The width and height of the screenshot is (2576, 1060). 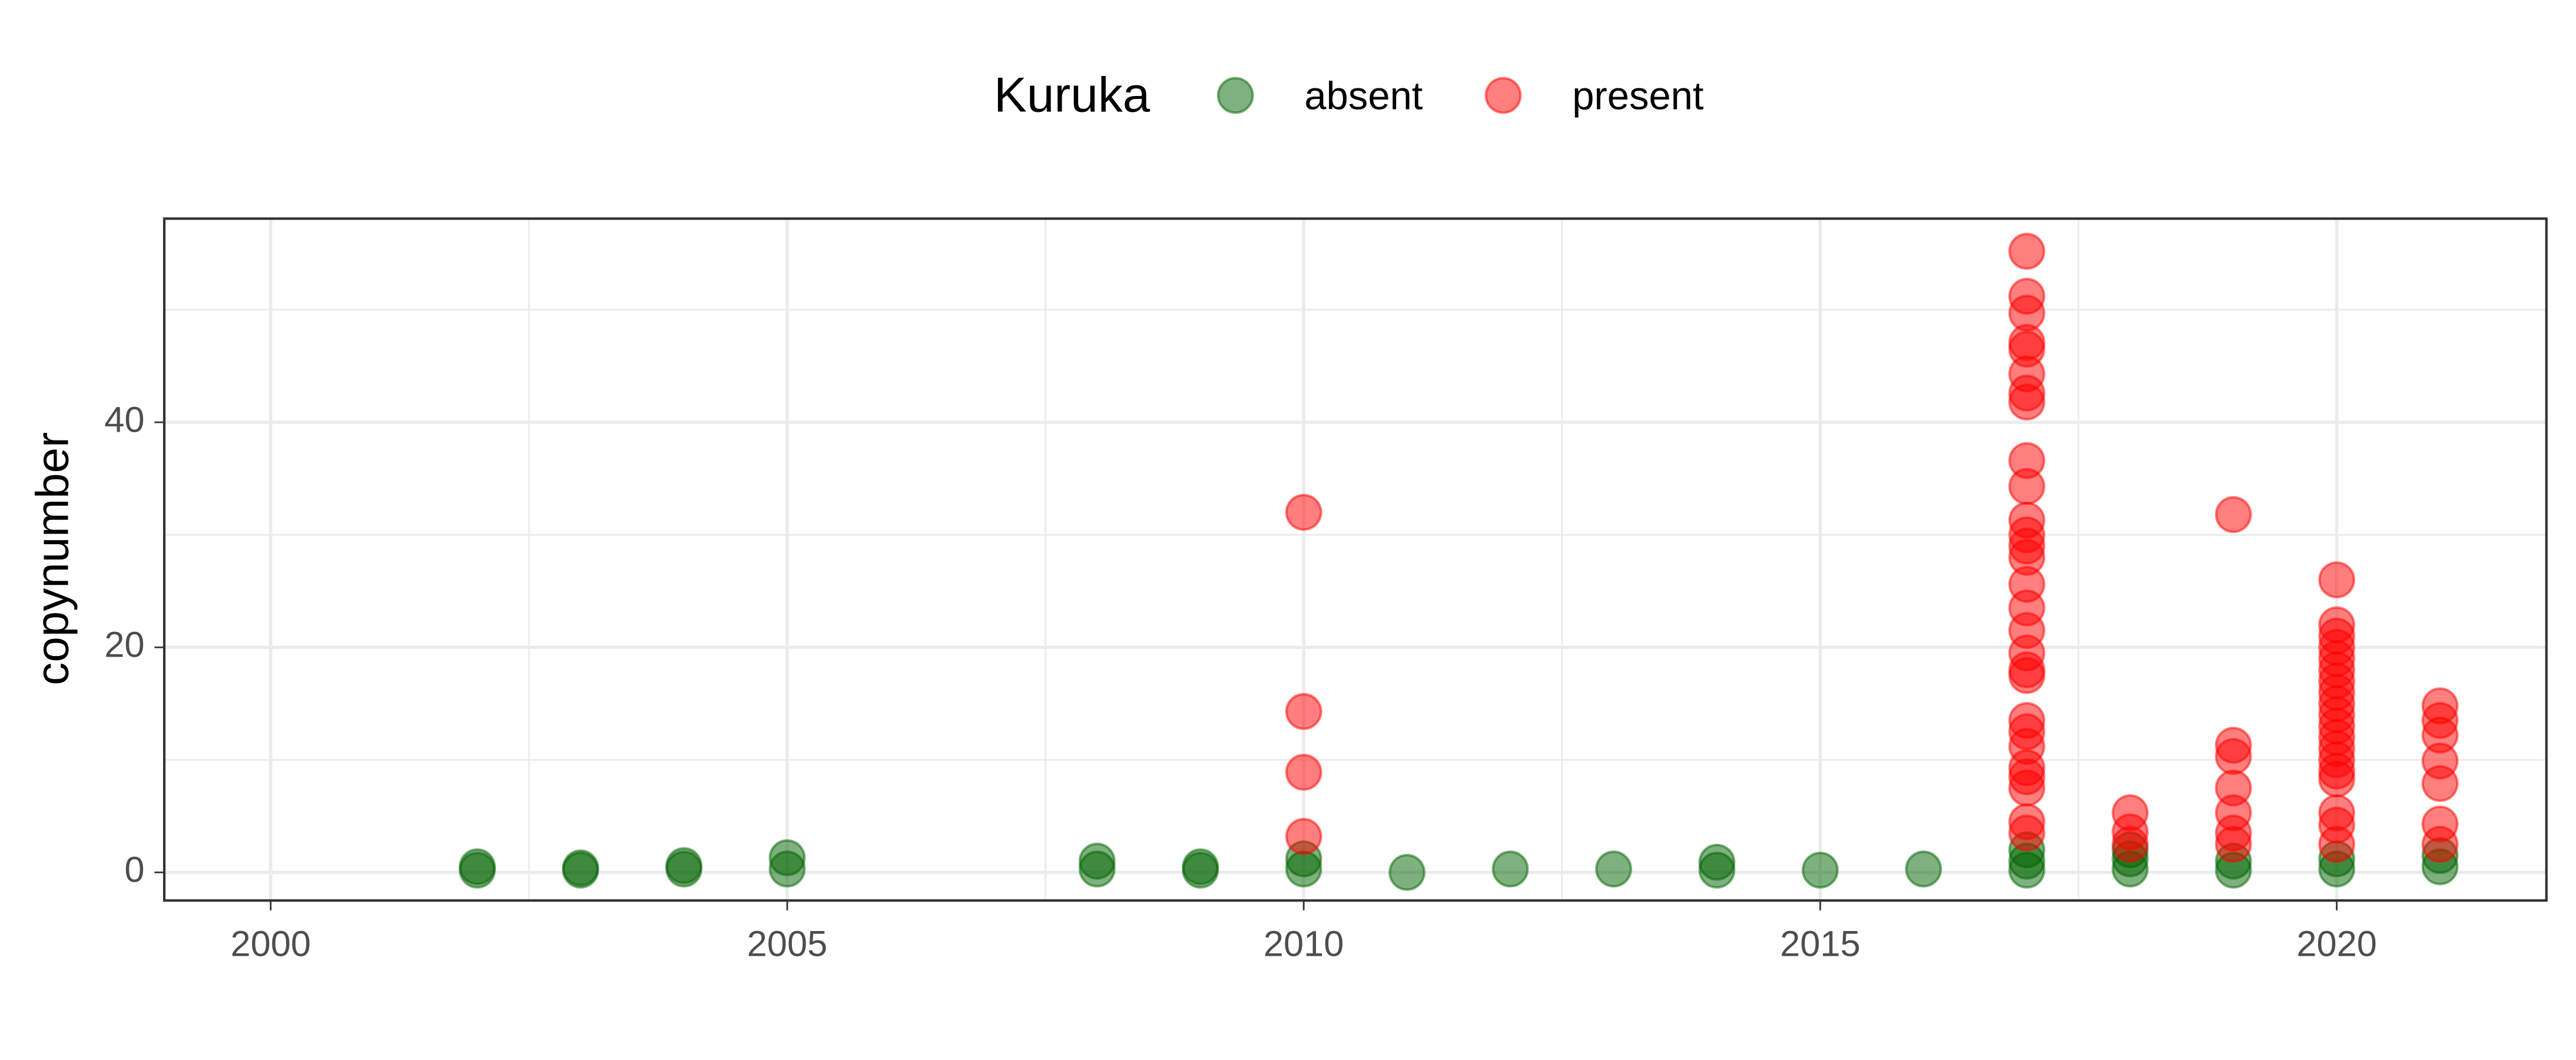 I want to click on x-tick-label: 2000, so click(x=270, y=945).